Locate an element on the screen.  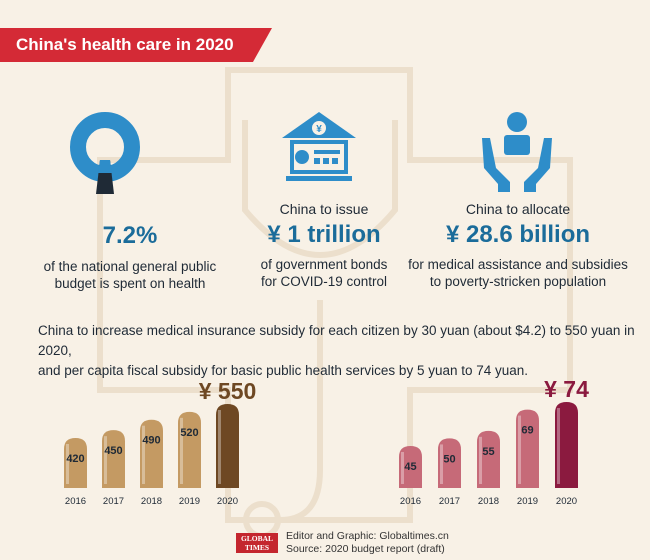
bar-2020: ¥ 550 is located at coordinates (228, 433).